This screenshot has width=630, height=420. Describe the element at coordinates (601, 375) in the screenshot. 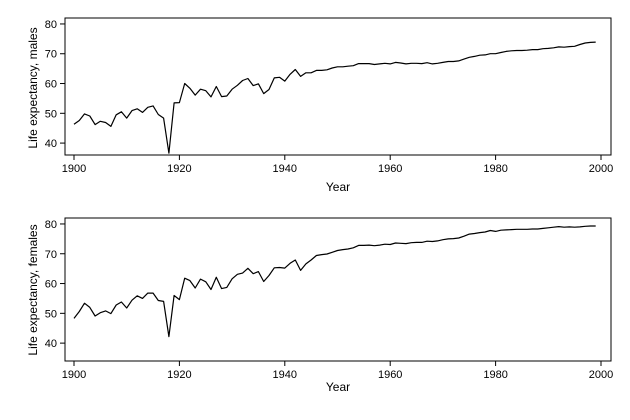

I see `x-tick-label-females: 2000` at that location.